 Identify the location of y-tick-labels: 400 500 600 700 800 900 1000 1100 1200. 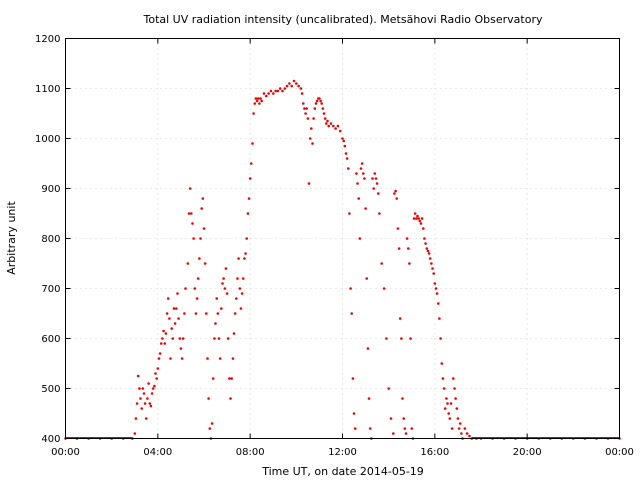
(47, 239).